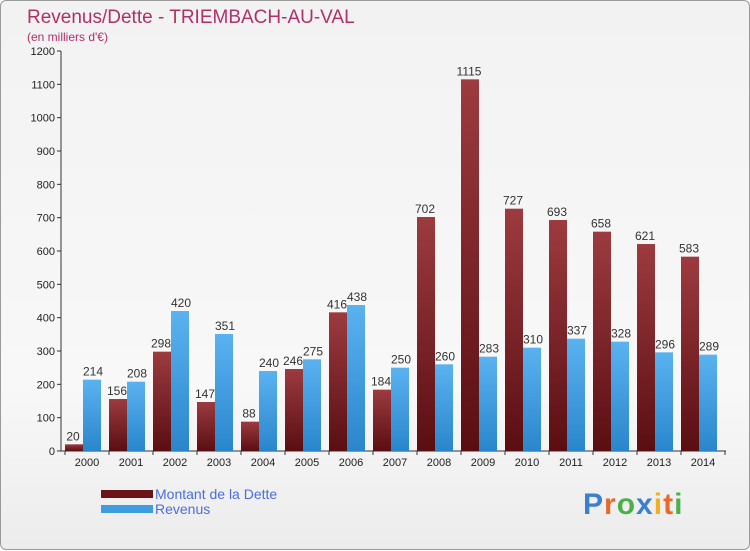 Image resolution: width=750 pixels, height=551 pixels. I want to click on x-tick-label: 2007, so click(395, 463).